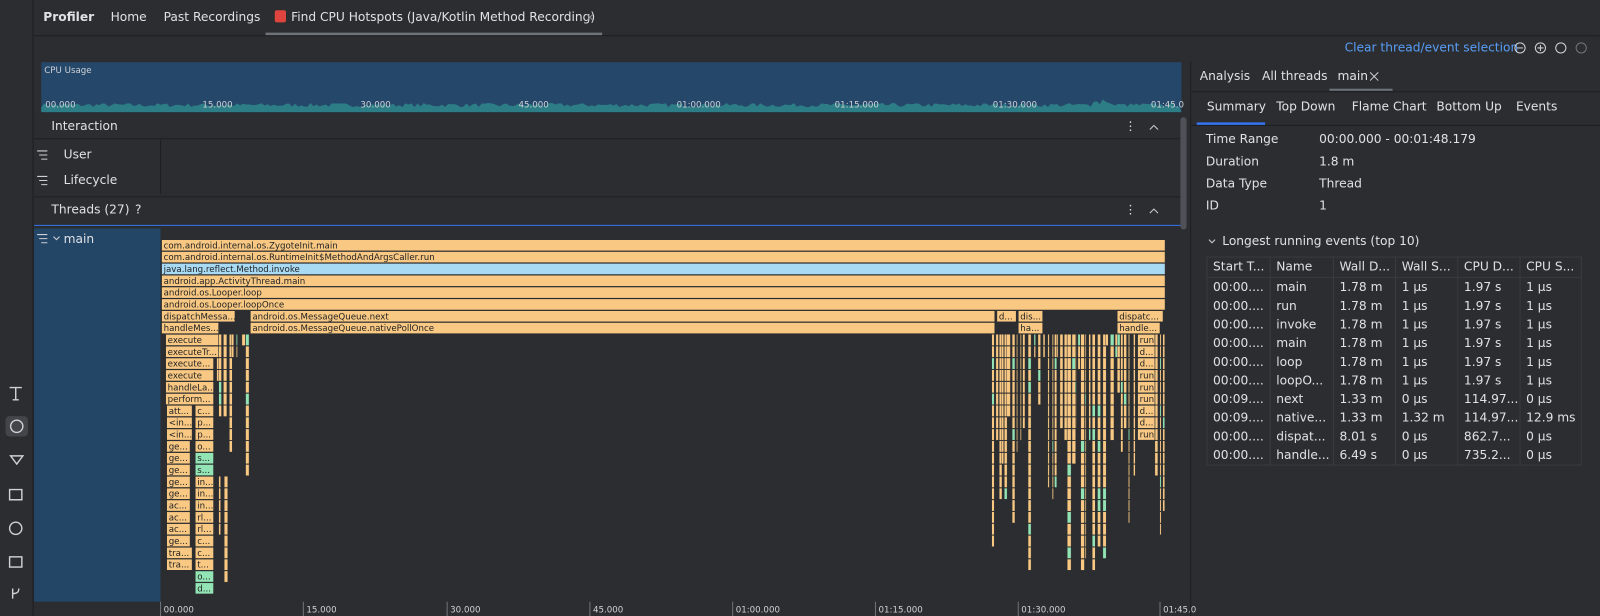  Describe the element at coordinates (1183, 173) in the screenshot. I see `scrollbar` at that location.